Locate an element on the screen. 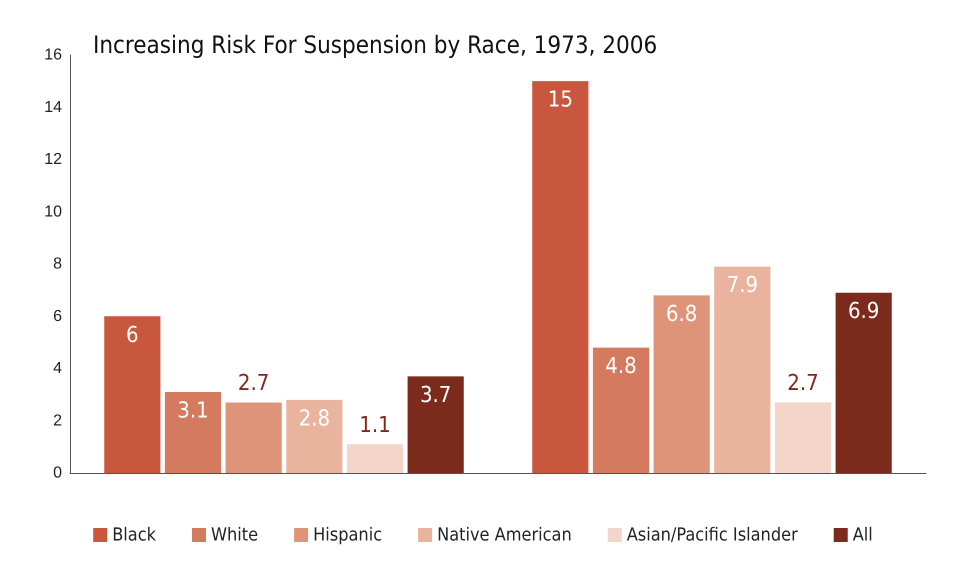 The image size is (966, 567). data-label: 3.1 is located at coordinates (193, 411).